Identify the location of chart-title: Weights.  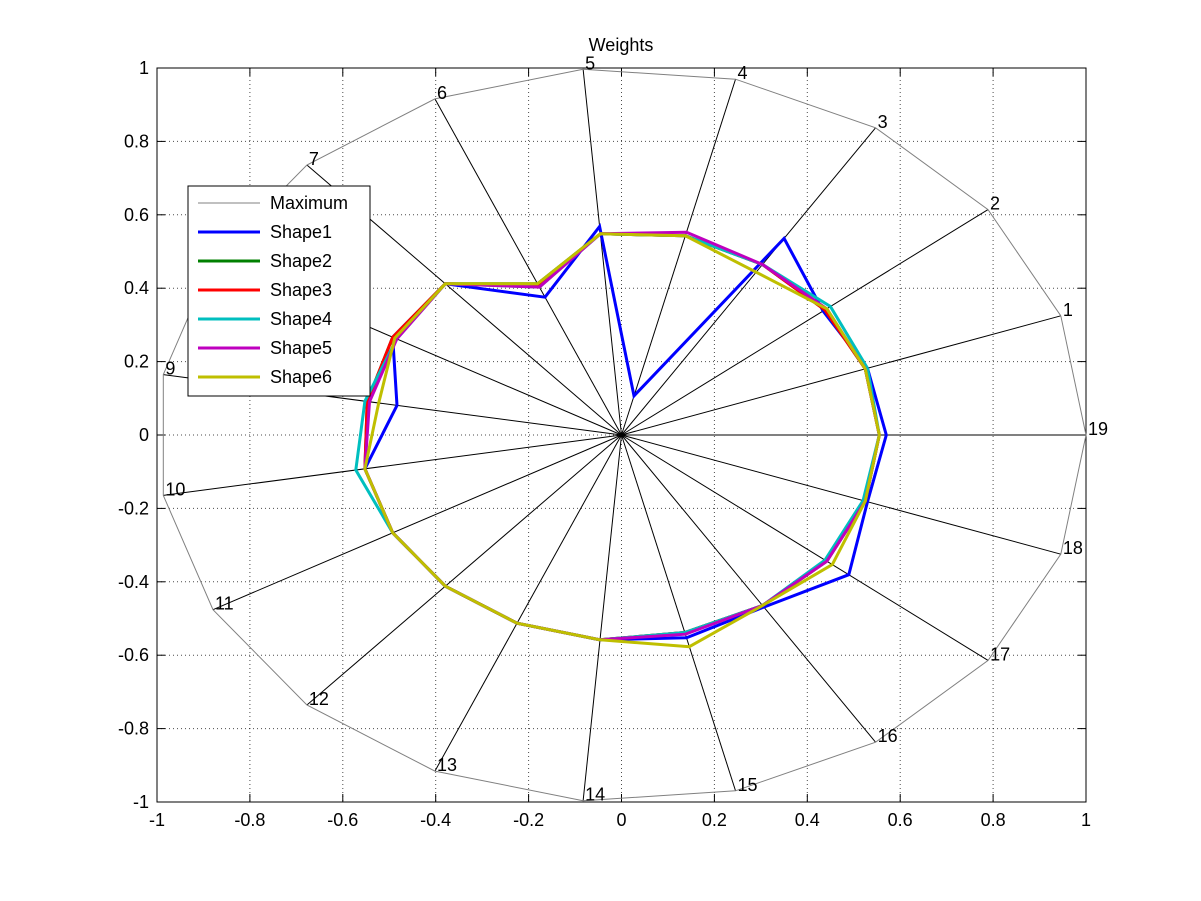
(621, 45).